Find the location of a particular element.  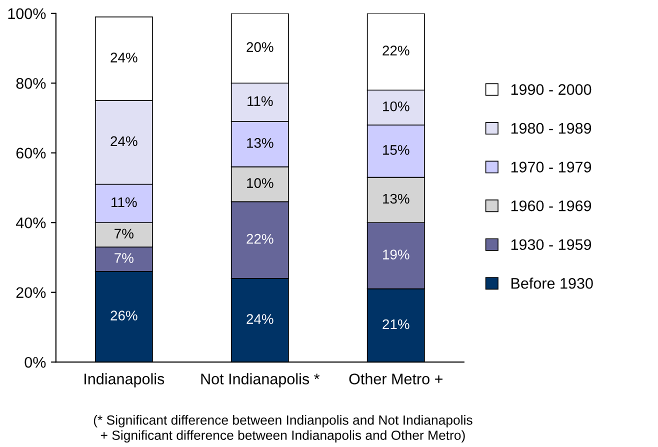

legend-label: 1970 - 1979 is located at coordinates (551, 167).